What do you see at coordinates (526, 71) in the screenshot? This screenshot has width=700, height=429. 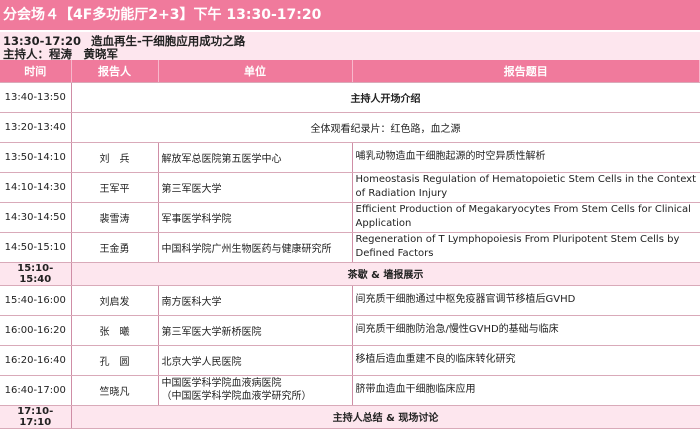 I see `header-topic: 报告题目` at bounding box center [526, 71].